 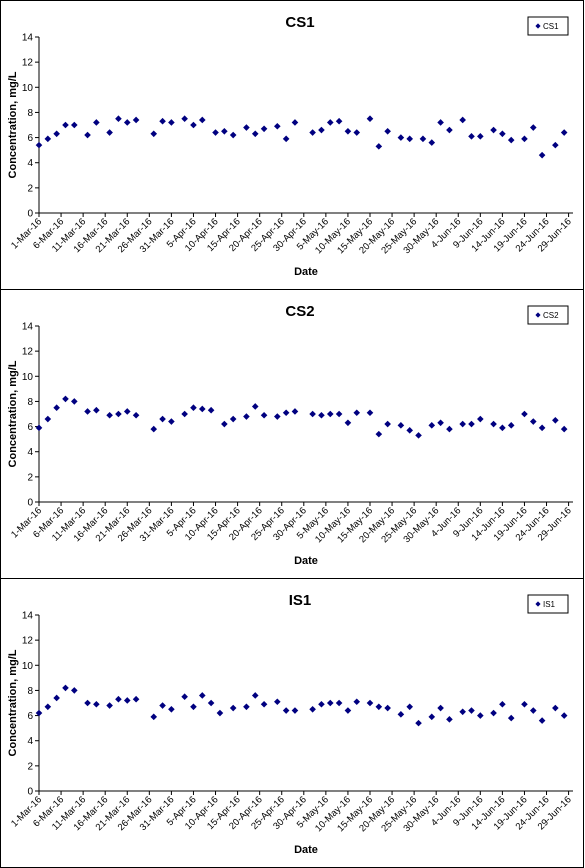 What do you see at coordinates (299, 22) in the screenshot?
I see `chart-title: CS1` at bounding box center [299, 22].